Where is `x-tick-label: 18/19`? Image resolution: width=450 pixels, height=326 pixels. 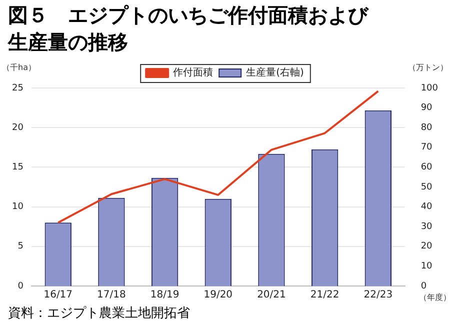
x-tick-label: 18/19 is located at coordinates (165, 295).